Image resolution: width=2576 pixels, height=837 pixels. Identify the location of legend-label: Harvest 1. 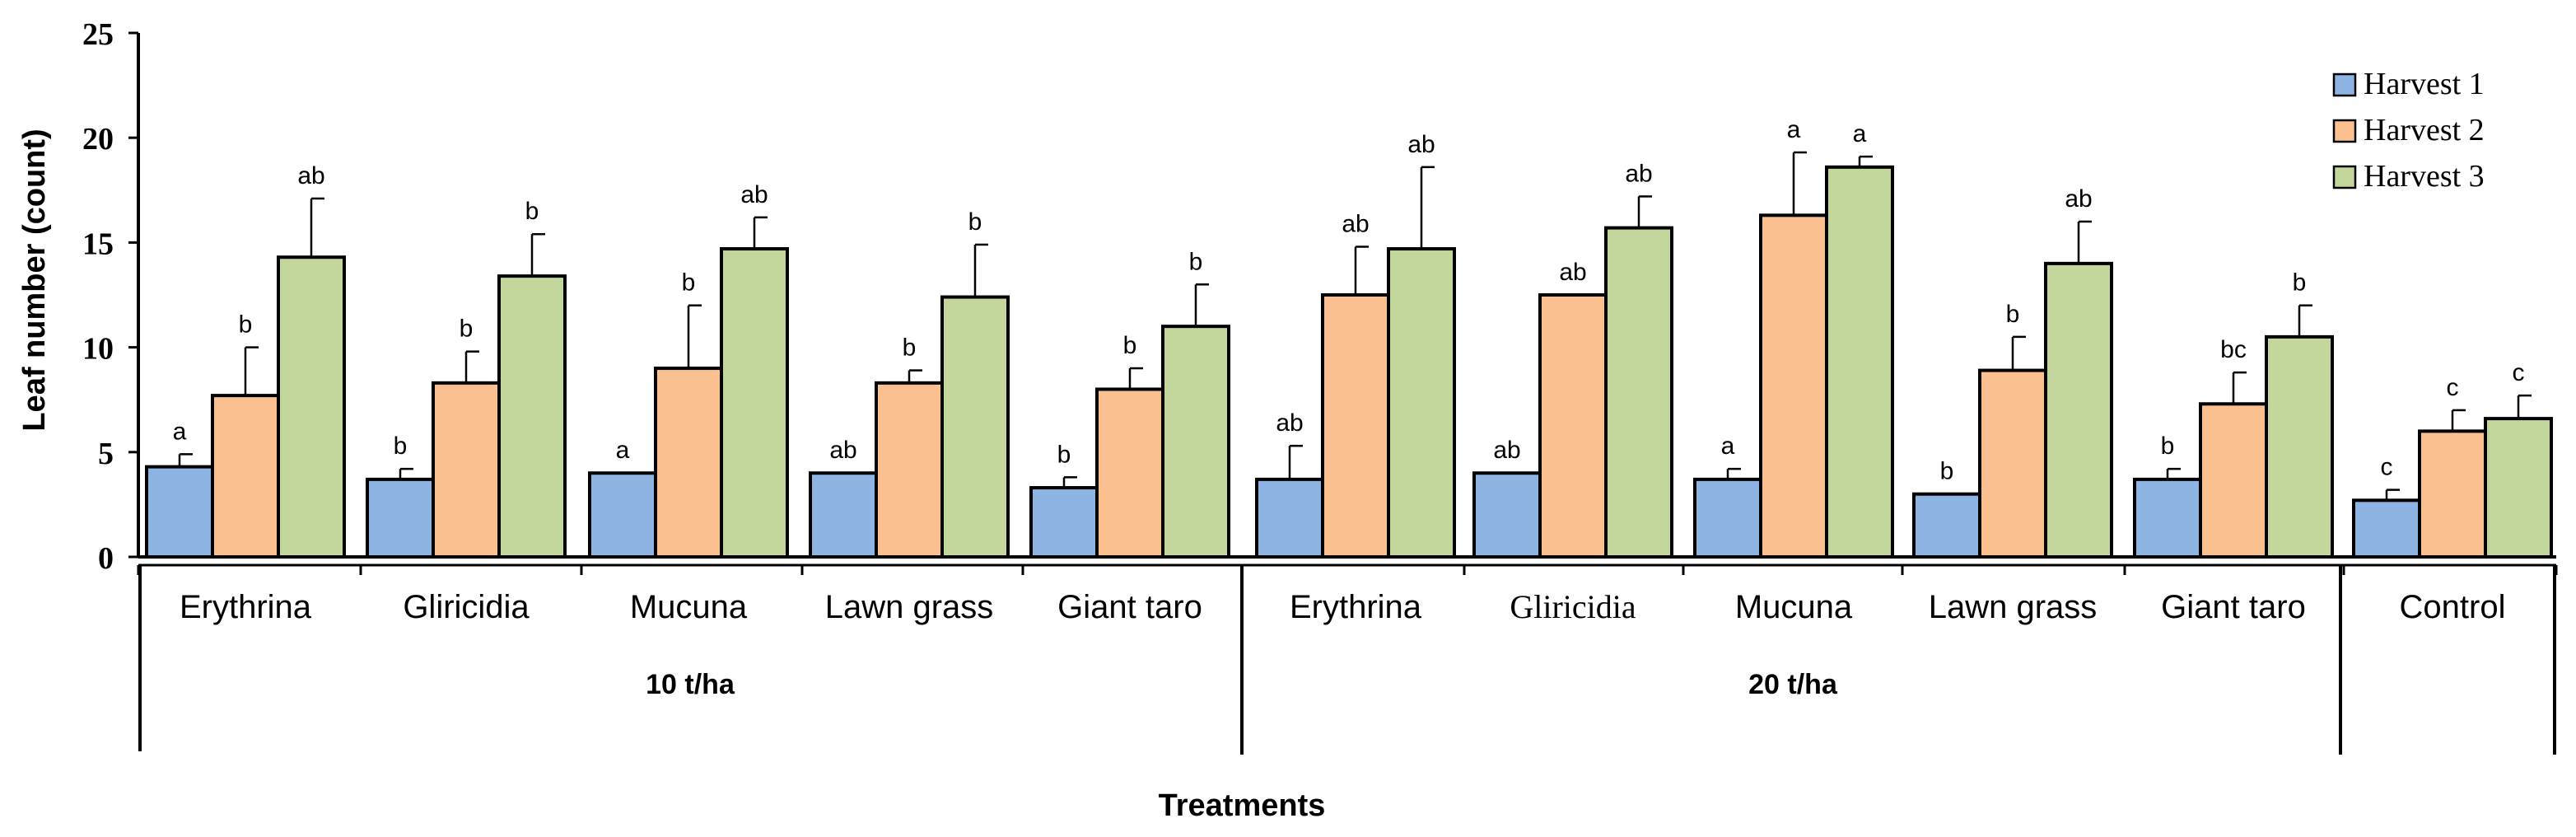
(2424, 84).